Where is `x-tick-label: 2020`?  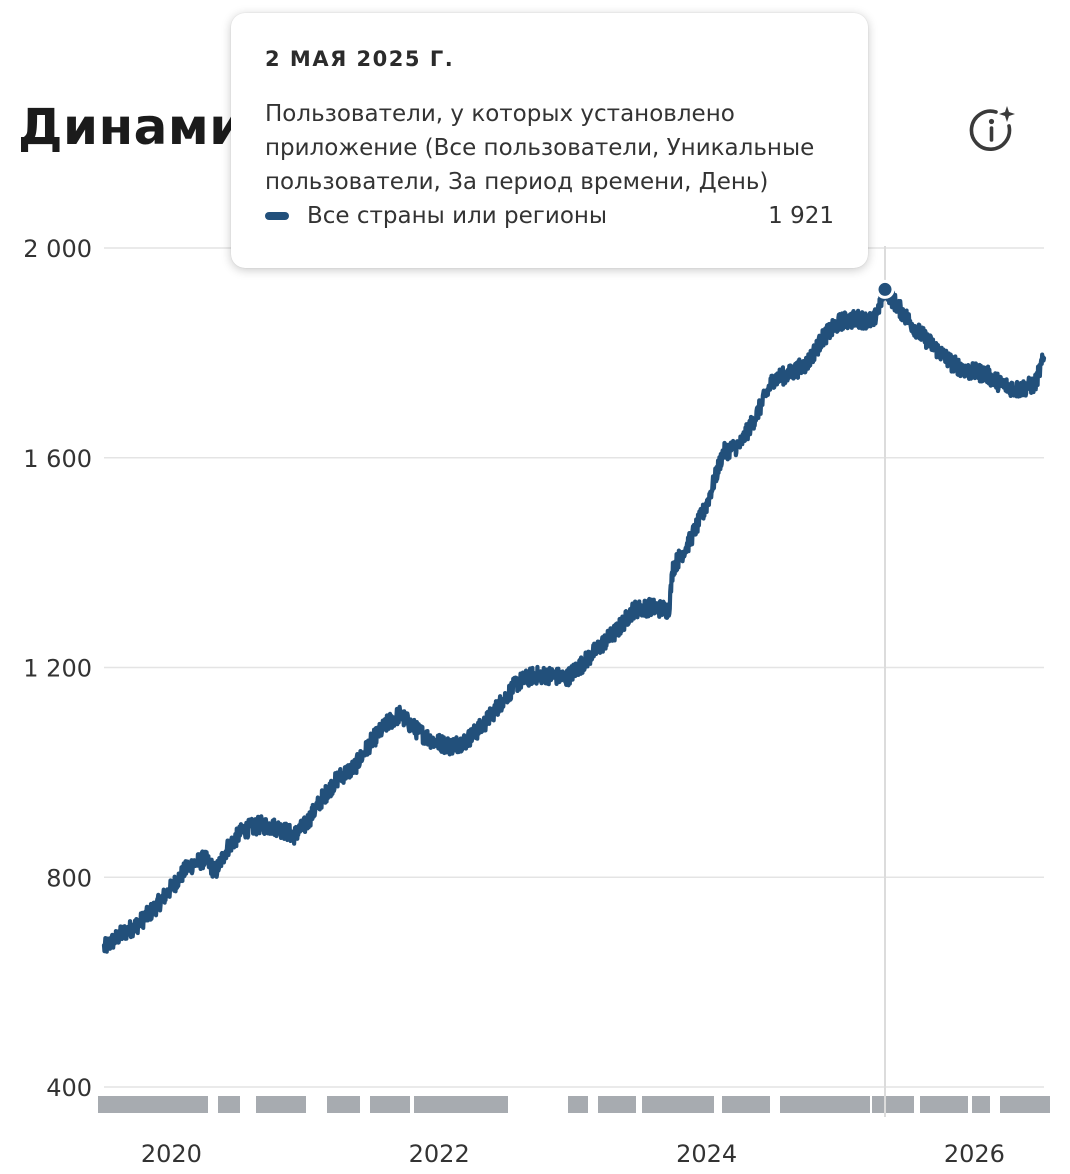 x-tick-label: 2020 is located at coordinates (171, 1154).